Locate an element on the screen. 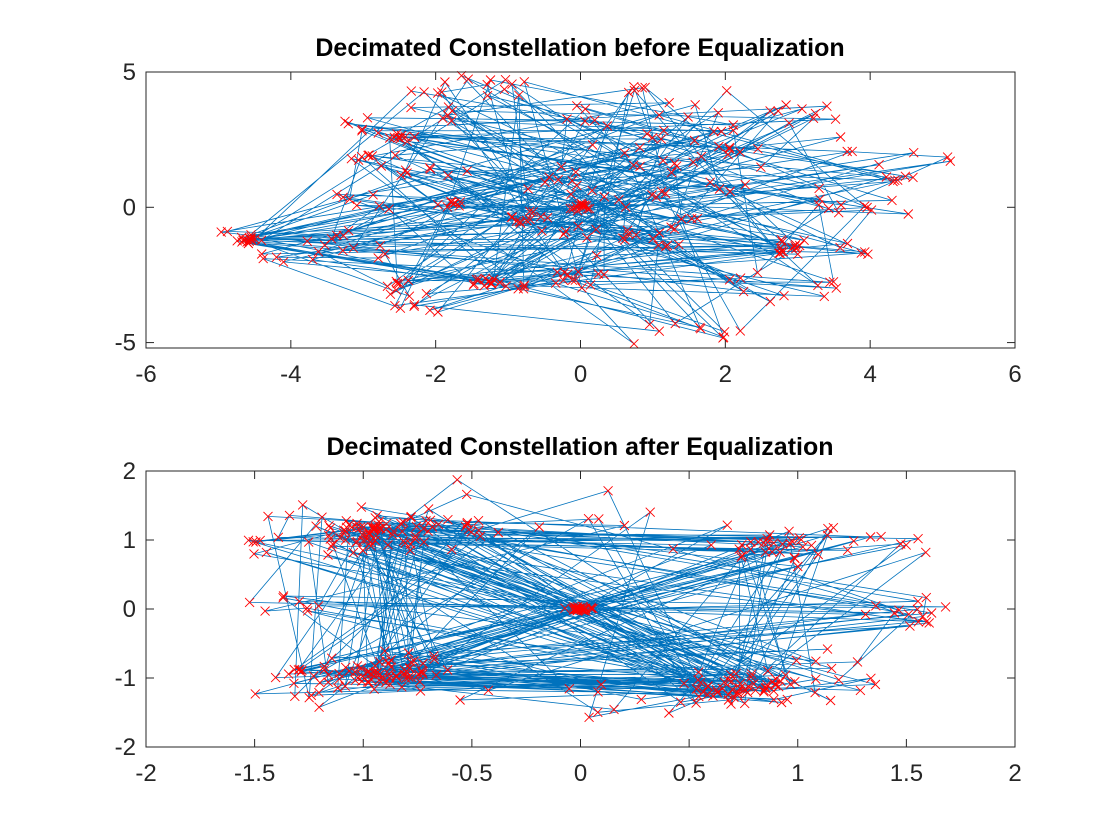 This screenshot has height=840, width=1120. bottom-x-tick-label: 0 is located at coordinates (580, 773).